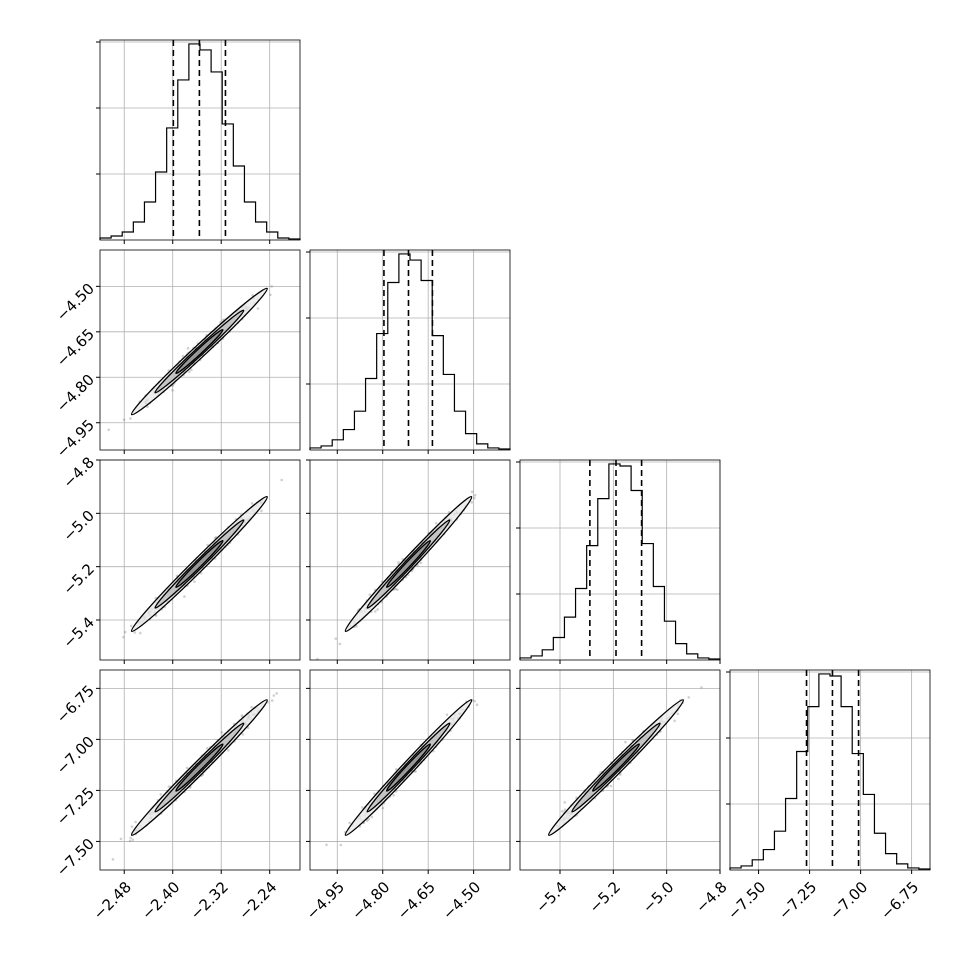 Image resolution: width=970 pixels, height=970 pixels. What do you see at coordinates (160, 900) in the screenshot?
I see `x-tick-label: −2.40` at bounding box center [160, 900].